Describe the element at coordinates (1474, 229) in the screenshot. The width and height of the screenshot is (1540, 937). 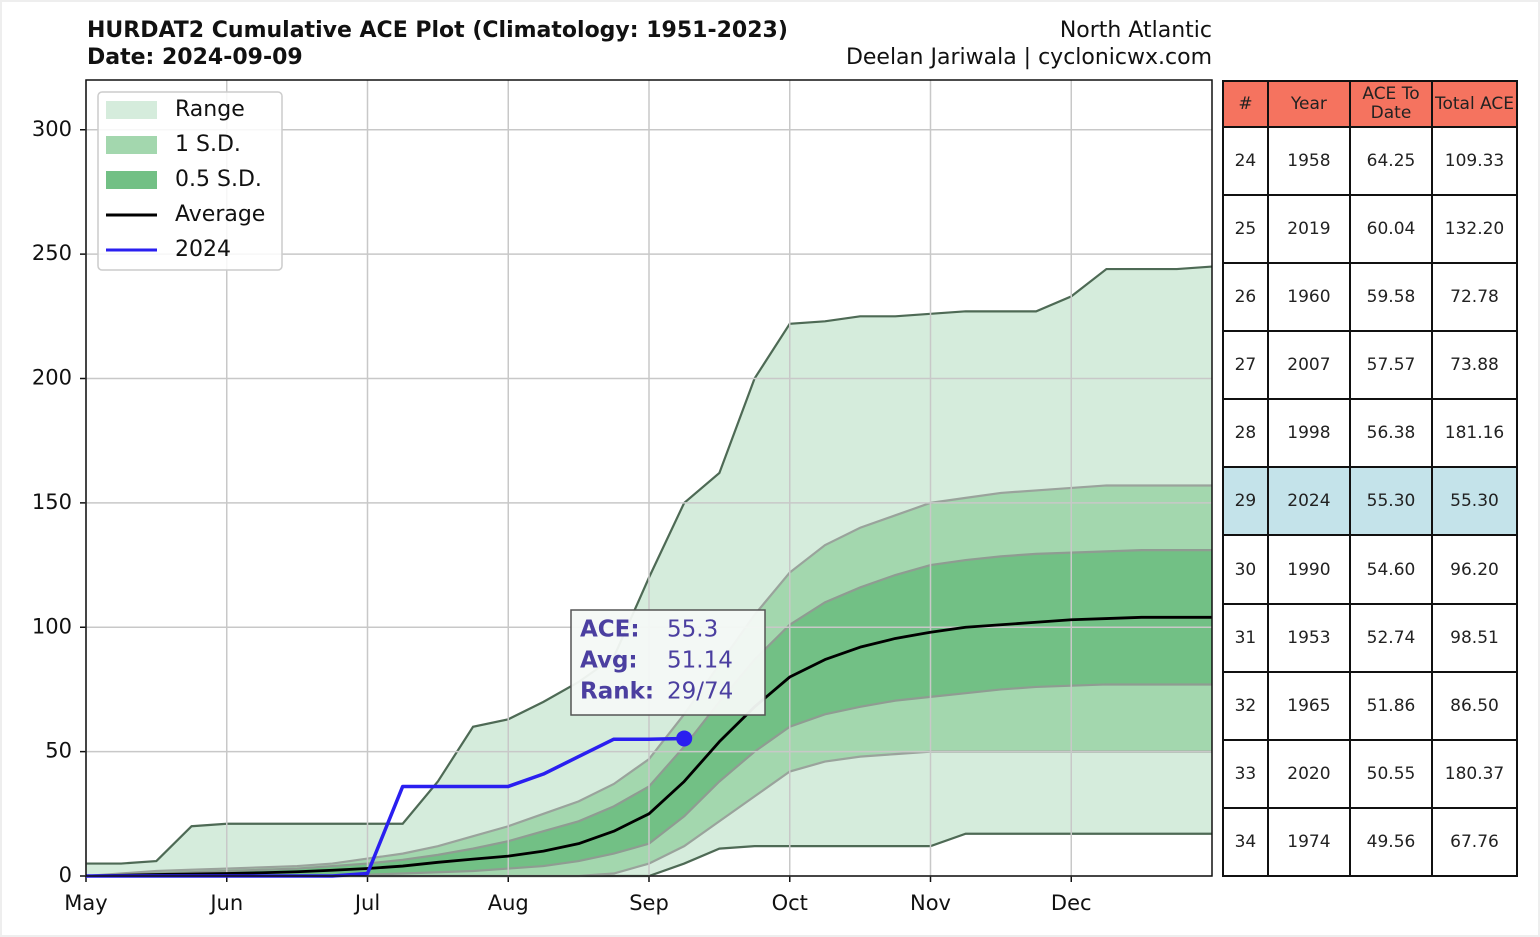
I see `table-cell: 132.20` at that location.